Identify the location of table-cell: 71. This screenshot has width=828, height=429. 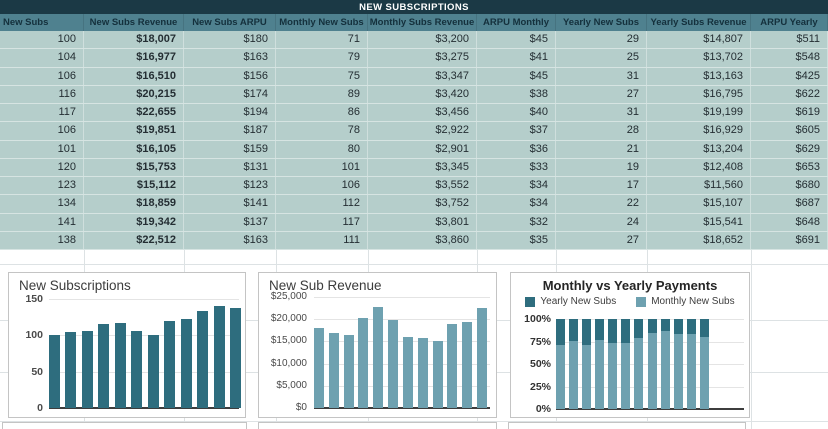
(322, 40).